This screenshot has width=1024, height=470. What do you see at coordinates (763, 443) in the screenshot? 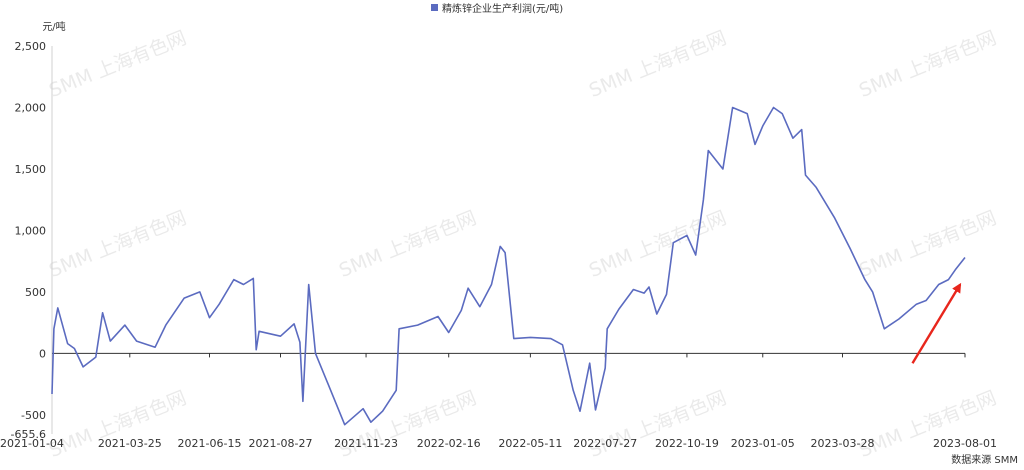
I see `x-tick-label: 2023-01-05` at bounding box center [763, 443].